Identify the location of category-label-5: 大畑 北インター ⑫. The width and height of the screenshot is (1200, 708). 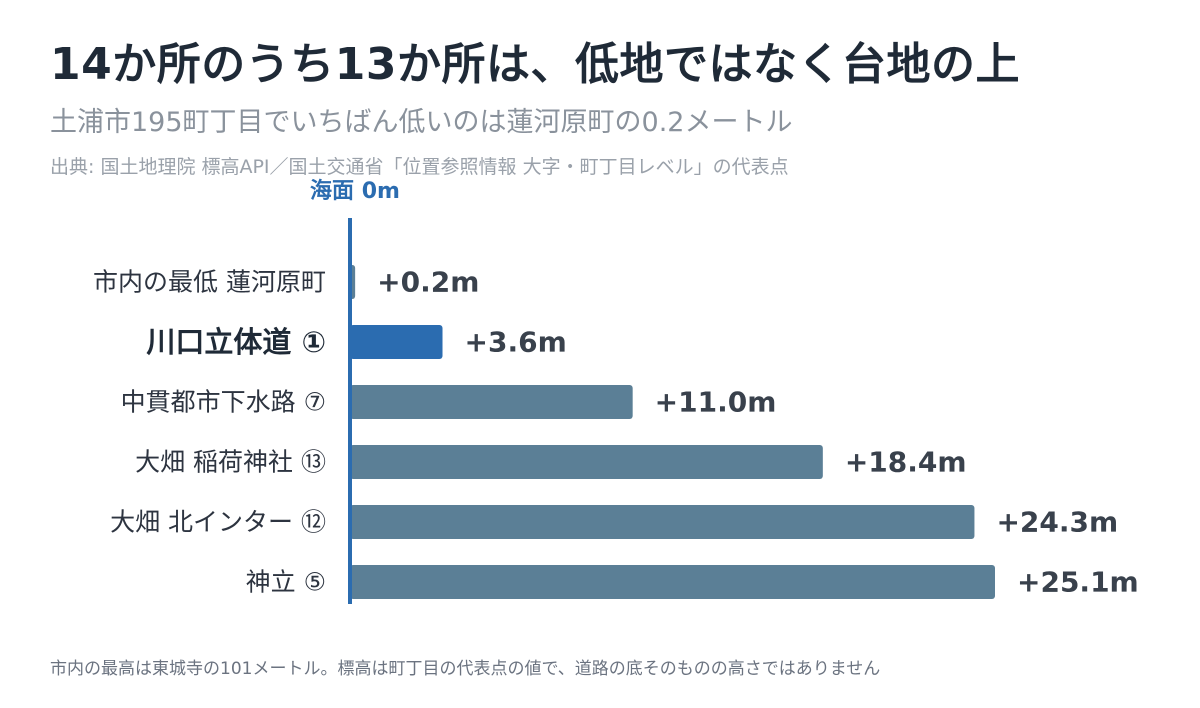
(218, 522).